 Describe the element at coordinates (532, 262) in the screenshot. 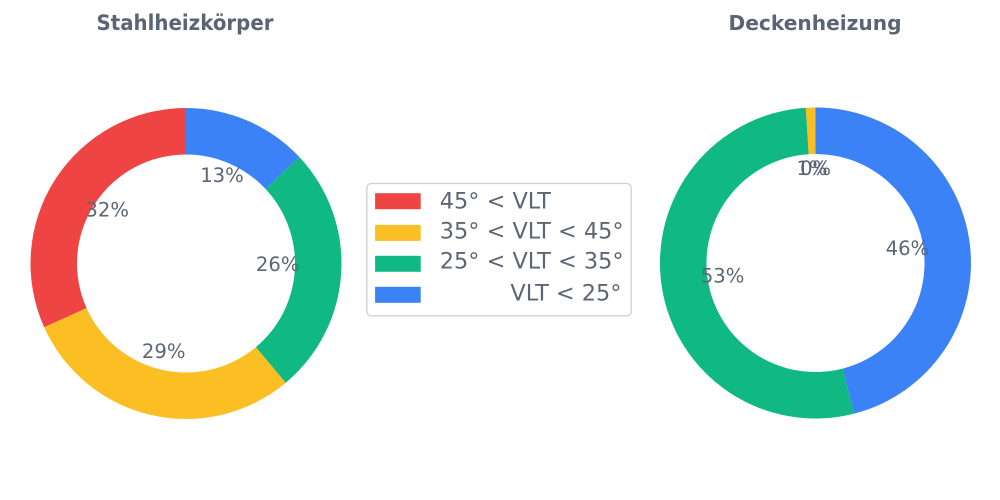

I see `svg-text: 25° < VLT < 35°` at that location.